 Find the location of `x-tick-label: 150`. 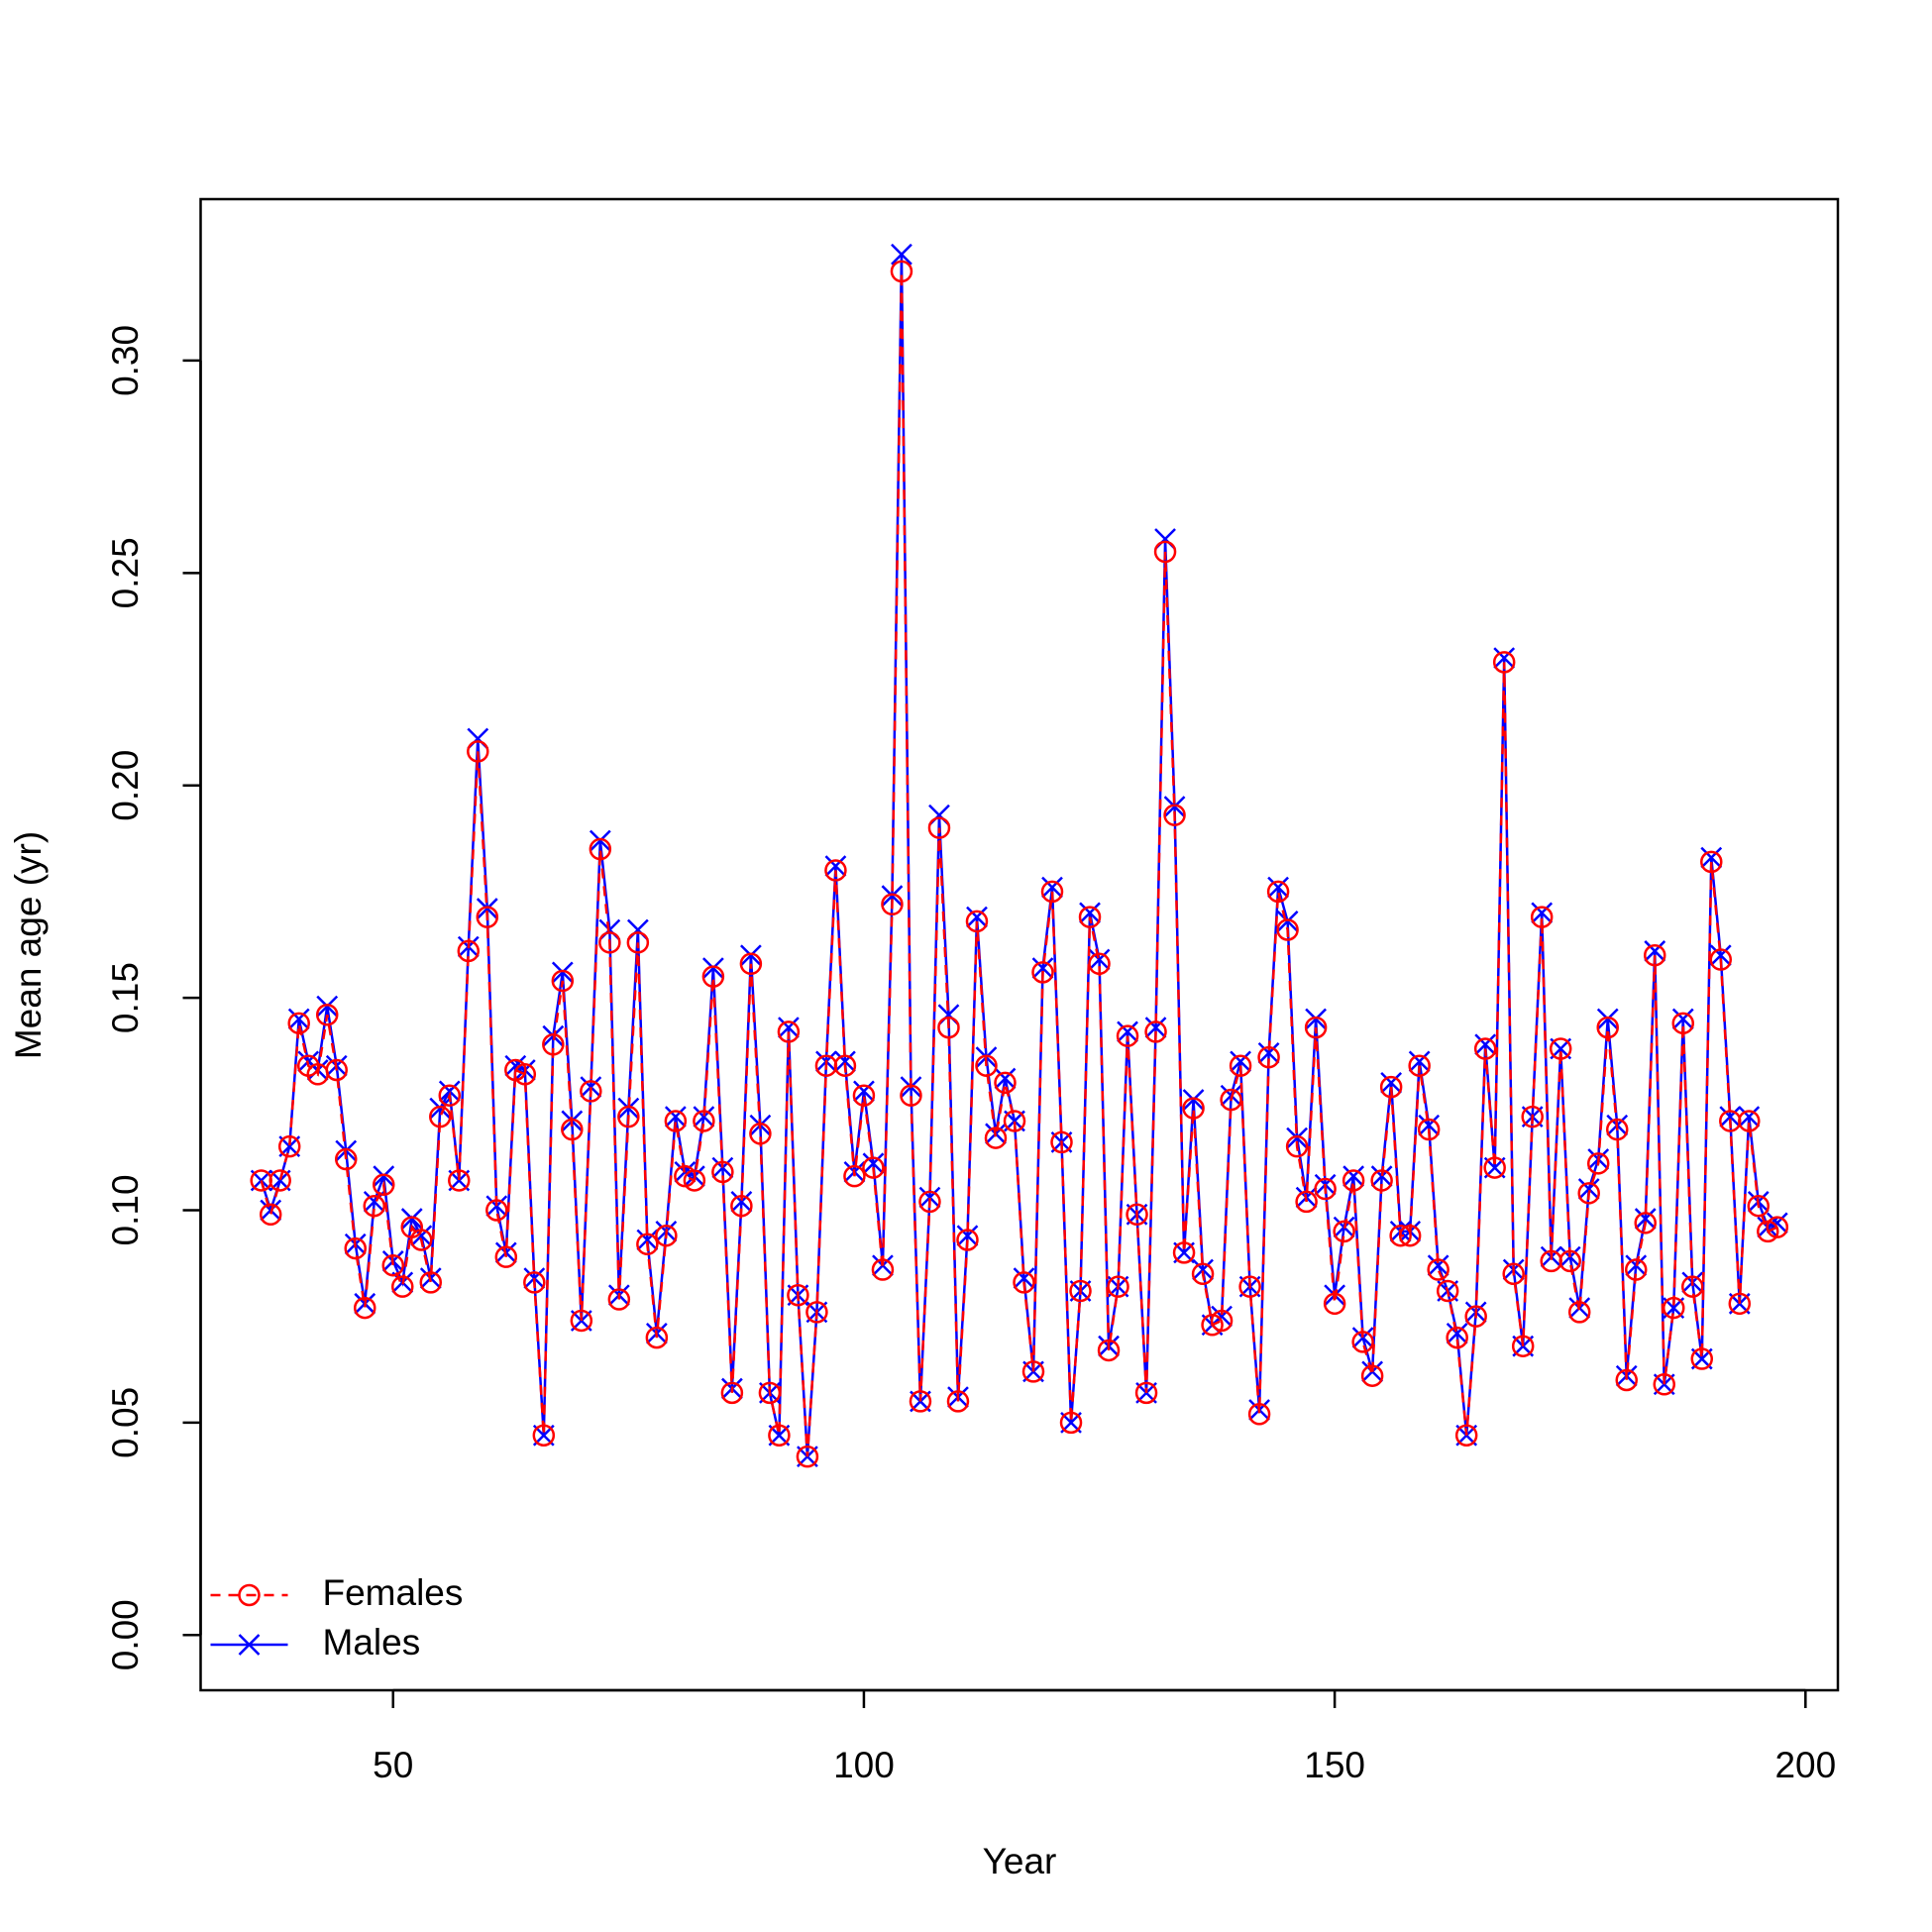

x-tick-label: 150 is located at coordinates (1334, 1765).